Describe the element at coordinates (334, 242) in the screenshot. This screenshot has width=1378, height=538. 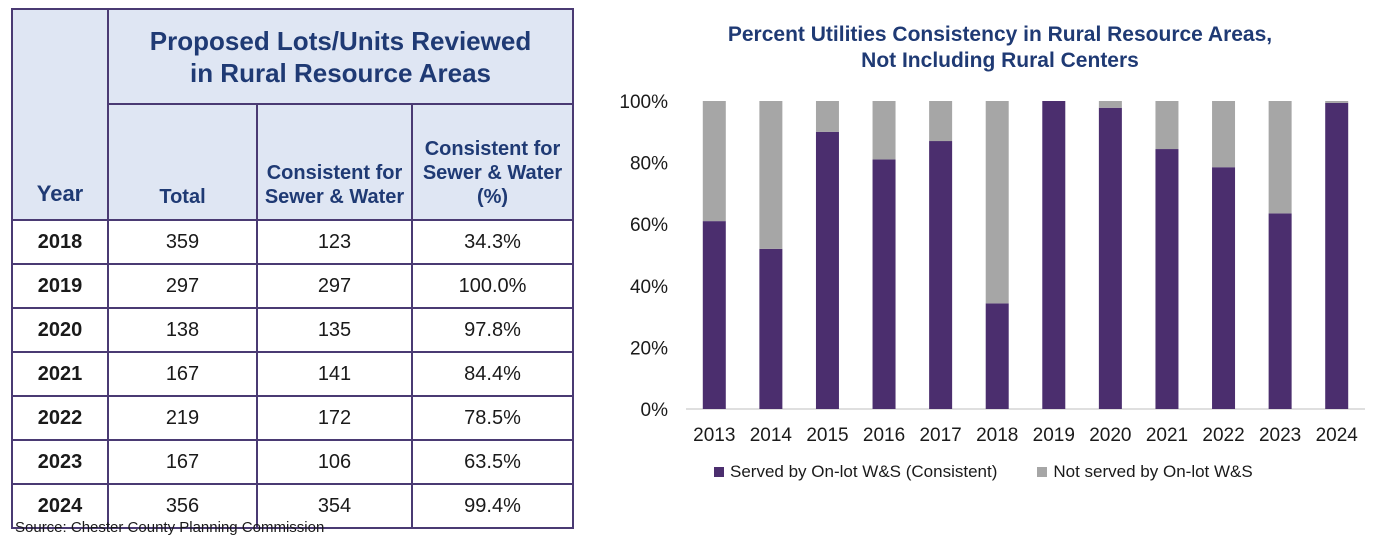
I see `consistent-cell: 123` at that location.